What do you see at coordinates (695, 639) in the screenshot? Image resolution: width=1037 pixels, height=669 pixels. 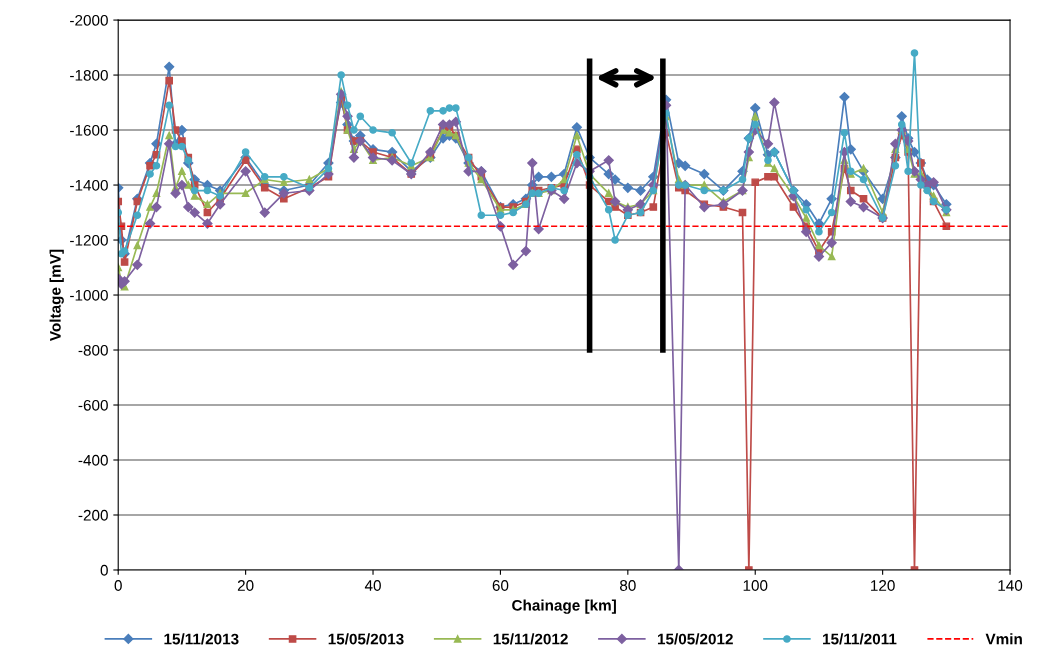 I see `legend-label: 15/05/2012` at bounding box center [695, 639].